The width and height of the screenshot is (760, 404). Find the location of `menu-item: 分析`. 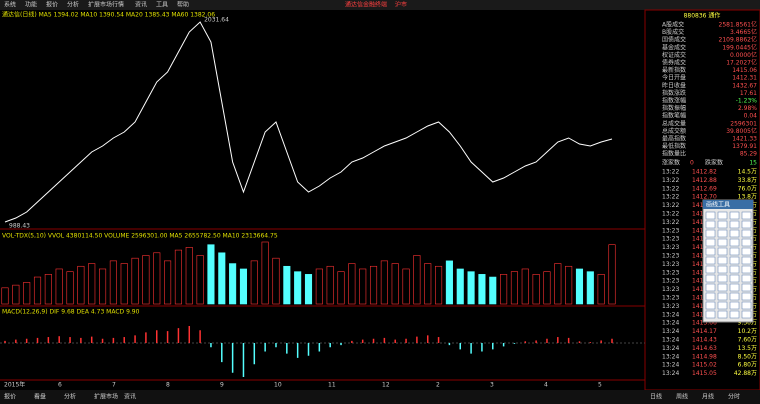

menu-item: 分析 is located at coordinates (73, 5).